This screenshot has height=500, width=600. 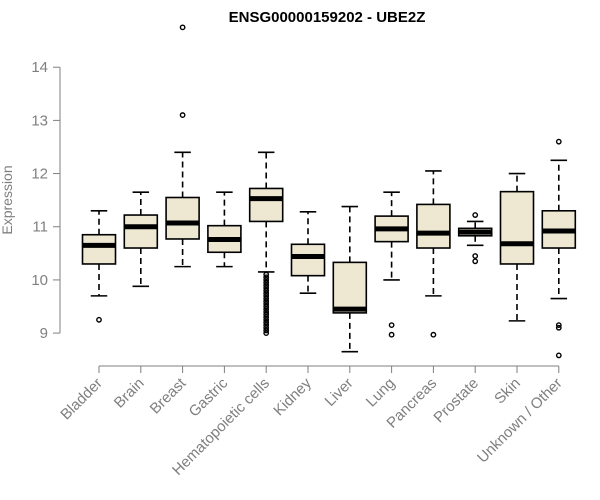 I want to click on y-tick-label: 13, so click(x=39, y=120).